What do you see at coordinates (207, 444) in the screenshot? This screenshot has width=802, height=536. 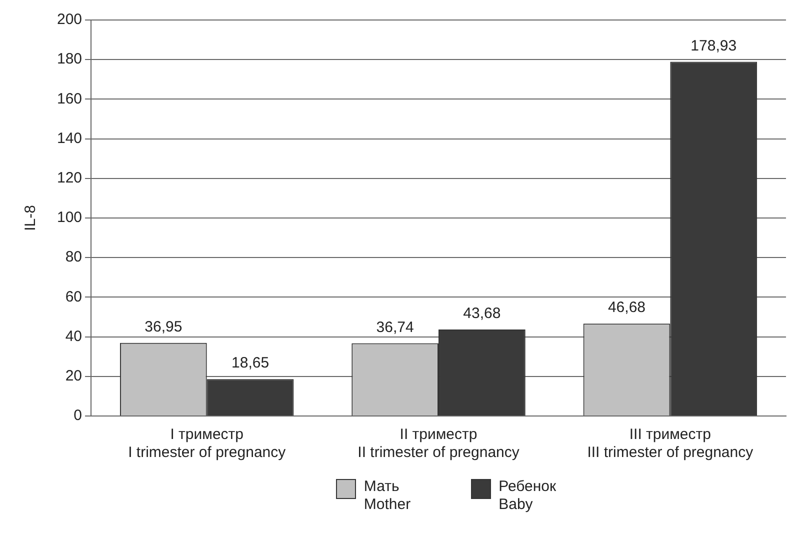 I see `x-tick-label: I триместр I trimester of pregnancy` at bounding box center [207, 444].